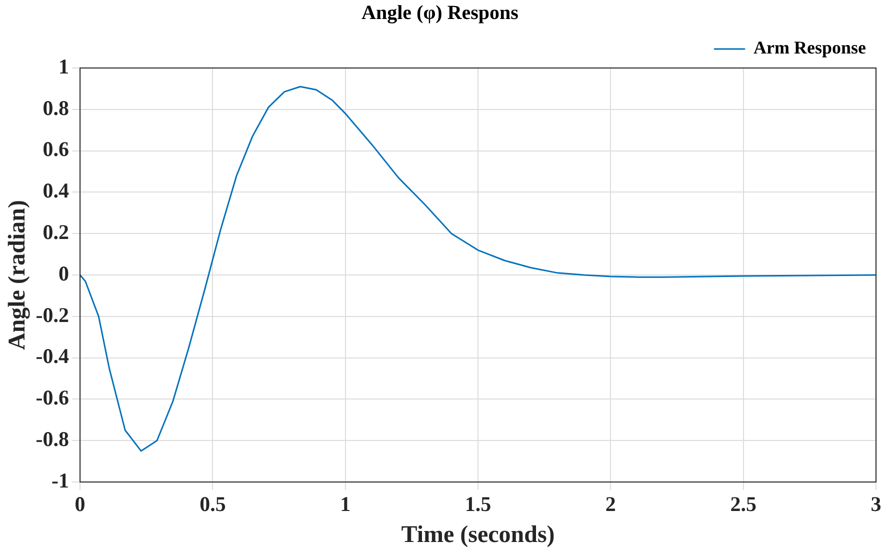  I want to click on x-tick-label: 3, so click(876, 504).